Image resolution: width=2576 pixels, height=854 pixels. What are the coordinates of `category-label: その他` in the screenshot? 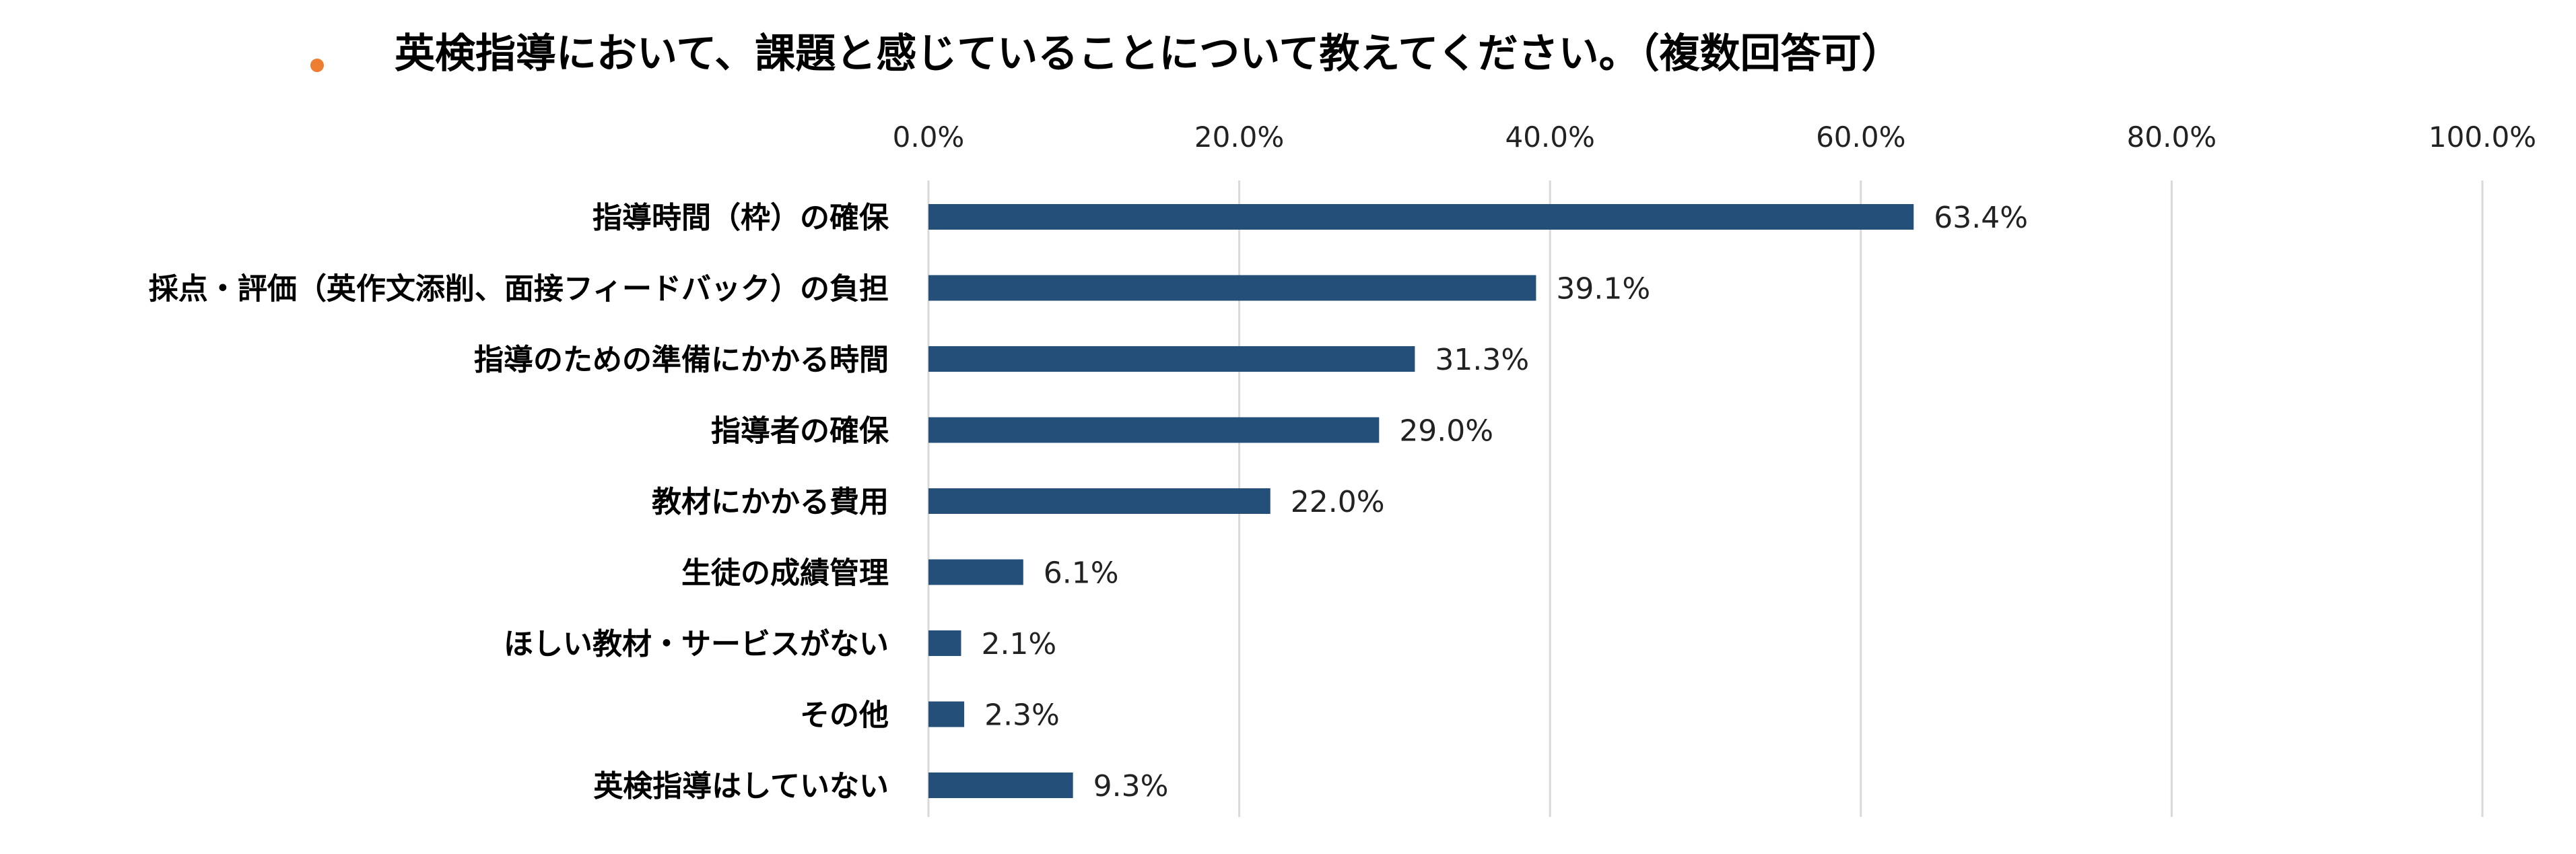 It's located at (845, 716).